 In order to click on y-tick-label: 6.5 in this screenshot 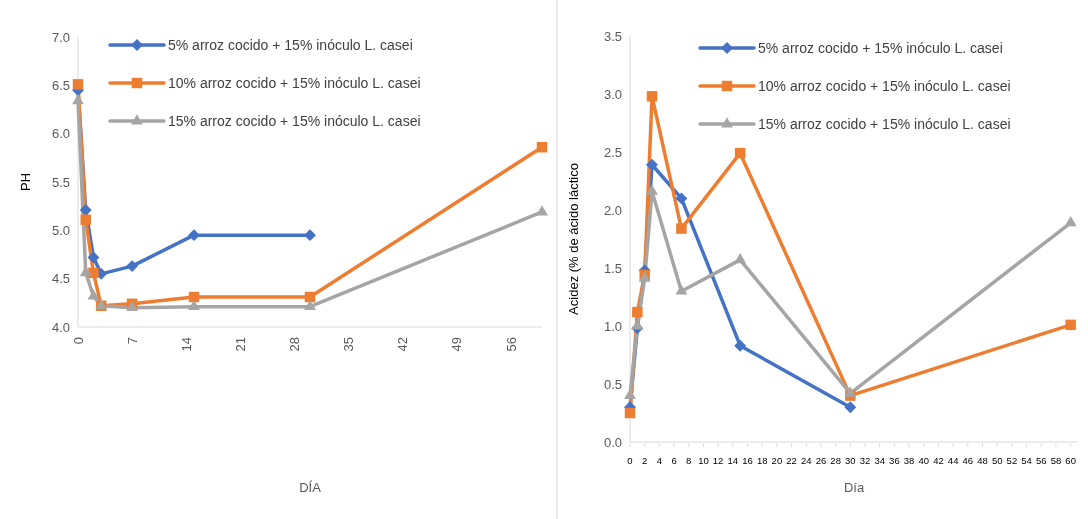, I will do `click(60, 85)`.